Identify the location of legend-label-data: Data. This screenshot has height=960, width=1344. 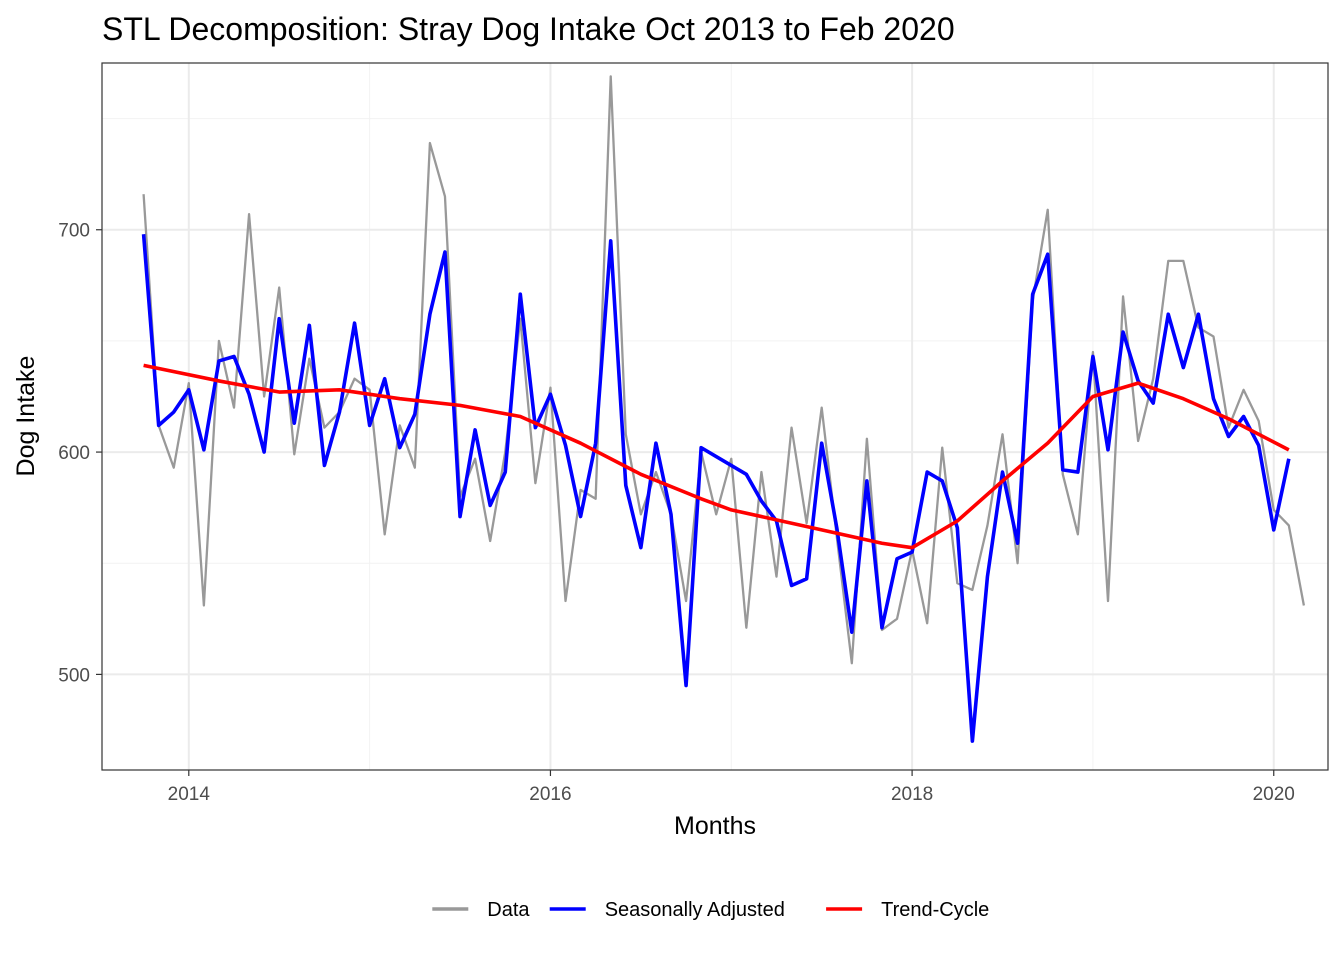
(508, 910).